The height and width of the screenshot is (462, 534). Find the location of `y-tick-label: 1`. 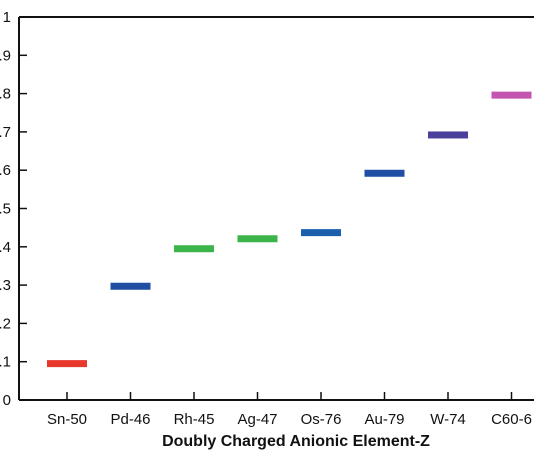

y-tick-label: 1 is located at coordinates (7, 17).